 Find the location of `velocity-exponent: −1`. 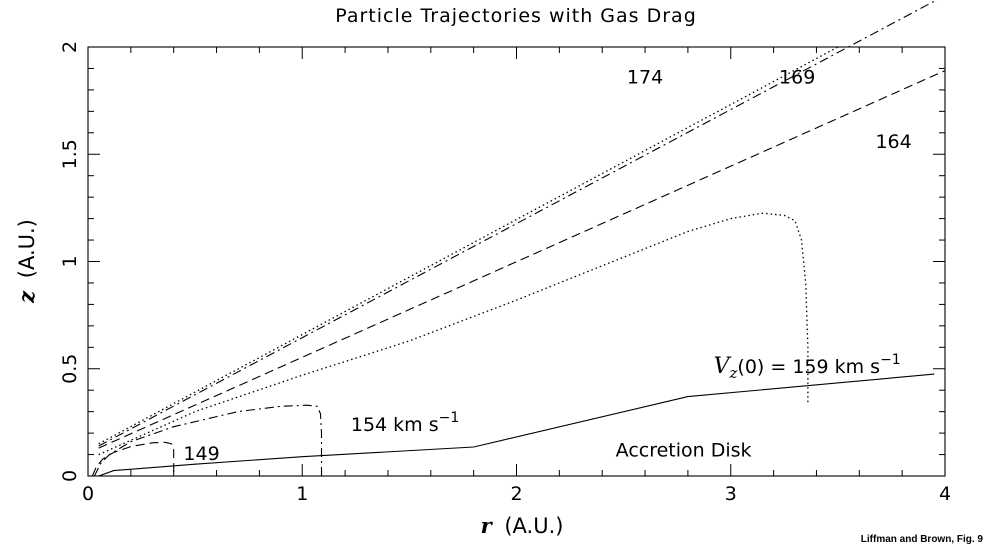

velocity-exponent: −1 is located at coordinates (890, 360).